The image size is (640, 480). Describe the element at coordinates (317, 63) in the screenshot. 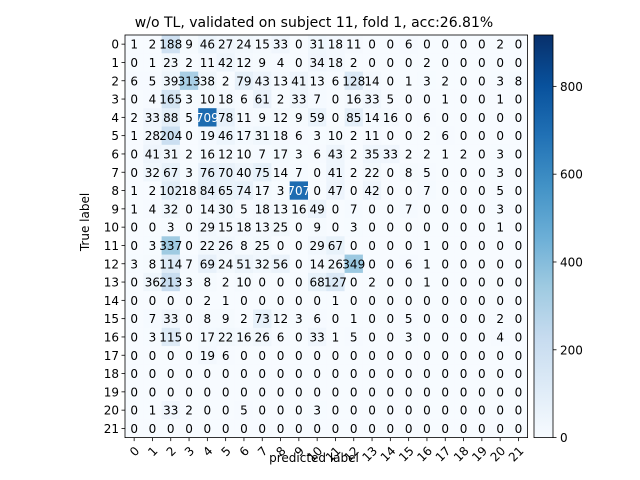

I see `cell-value-label: 34` at that location.